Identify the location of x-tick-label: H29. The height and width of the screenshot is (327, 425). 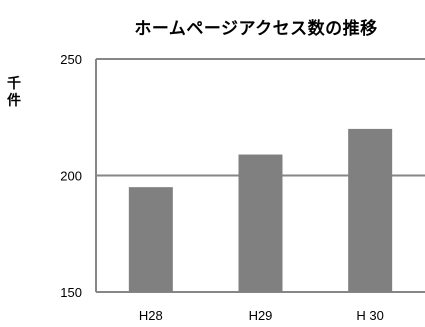
(261, 315).